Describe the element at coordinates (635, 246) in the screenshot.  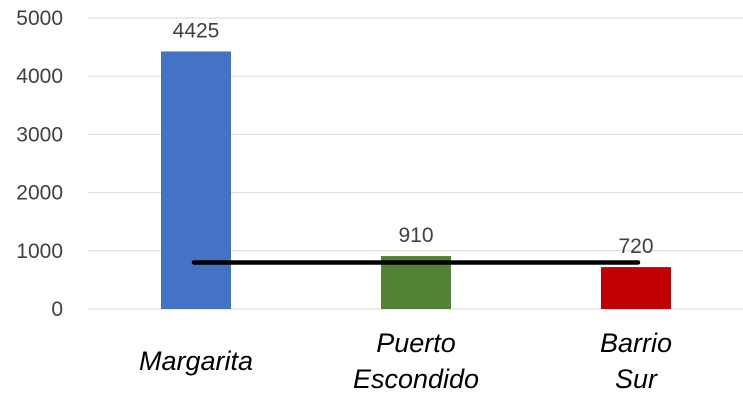
I see `data-label: 720` at that location.